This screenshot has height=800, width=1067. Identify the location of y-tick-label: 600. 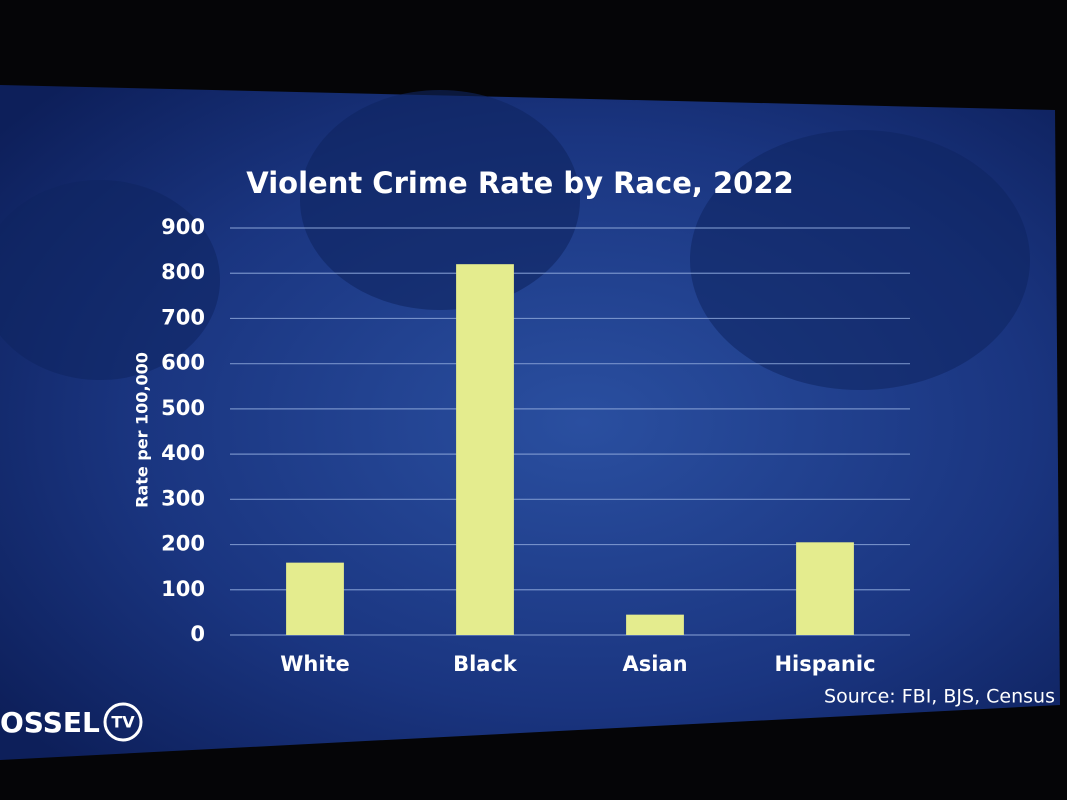
(183, 363).